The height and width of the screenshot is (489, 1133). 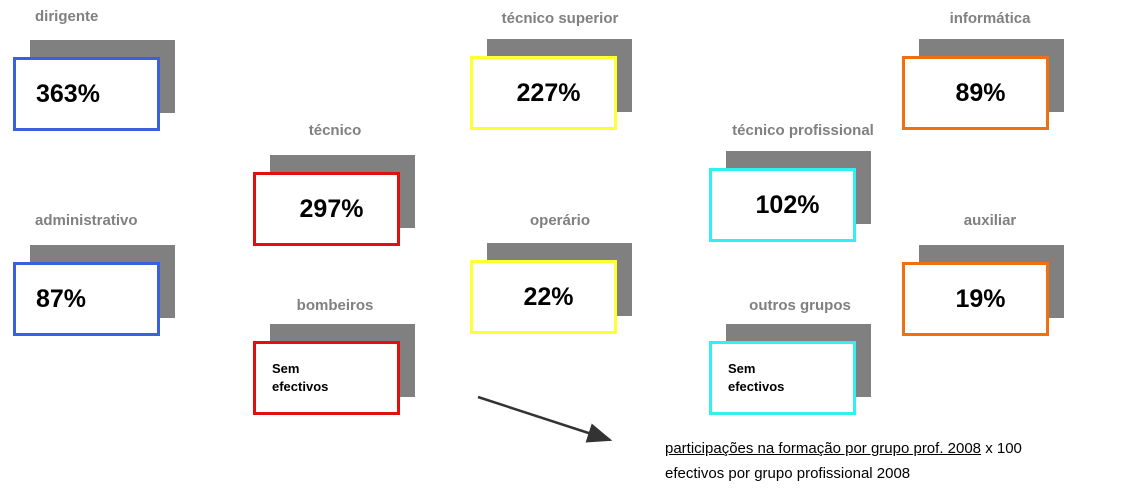 What do you see at coordinates (980, 92) in the screenshot?
I see `card-value: 89%` at bounding box center [980, 92].